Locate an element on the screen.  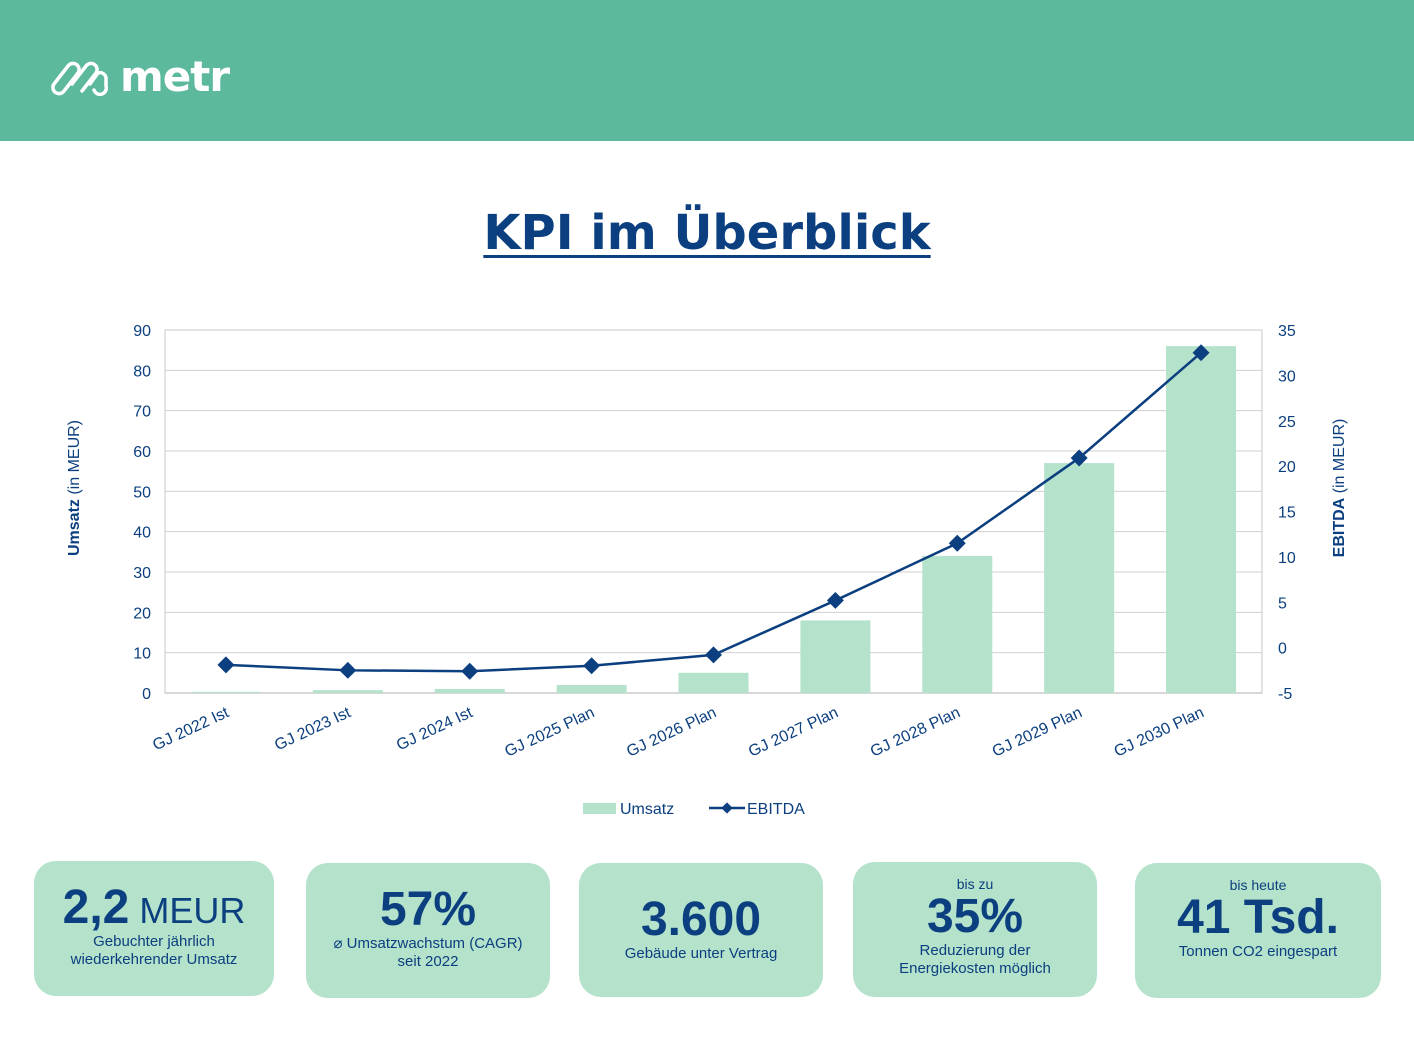
x-tick-label: GJ 2025 Plan is located at coordinates (549, 732).